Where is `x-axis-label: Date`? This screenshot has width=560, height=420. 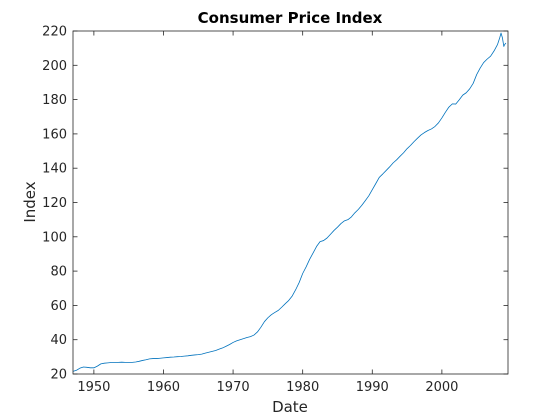 x-axis-label: Date is located at coordinates (290, 407).